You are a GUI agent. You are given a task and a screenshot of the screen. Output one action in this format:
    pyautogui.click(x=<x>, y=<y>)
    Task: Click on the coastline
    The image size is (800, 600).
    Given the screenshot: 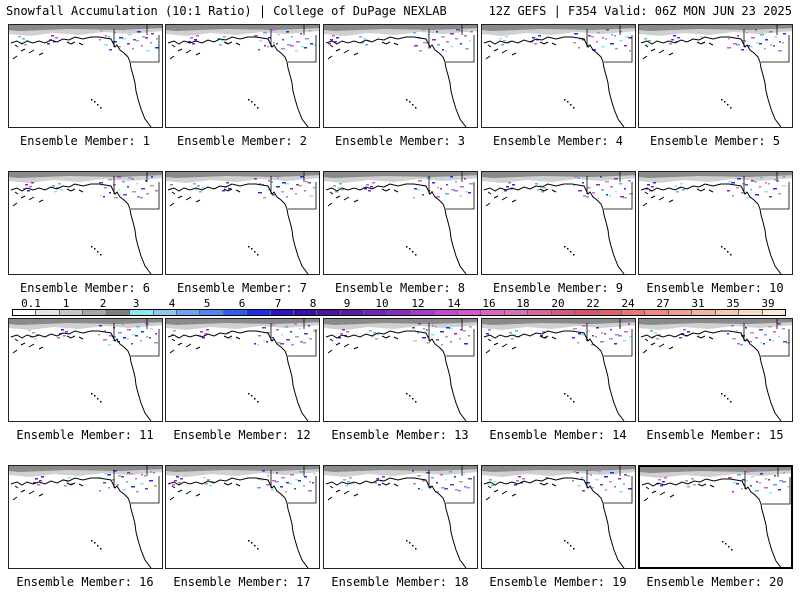 What is the action you would take?
    pyautogui.click(x=81, y=522)
    